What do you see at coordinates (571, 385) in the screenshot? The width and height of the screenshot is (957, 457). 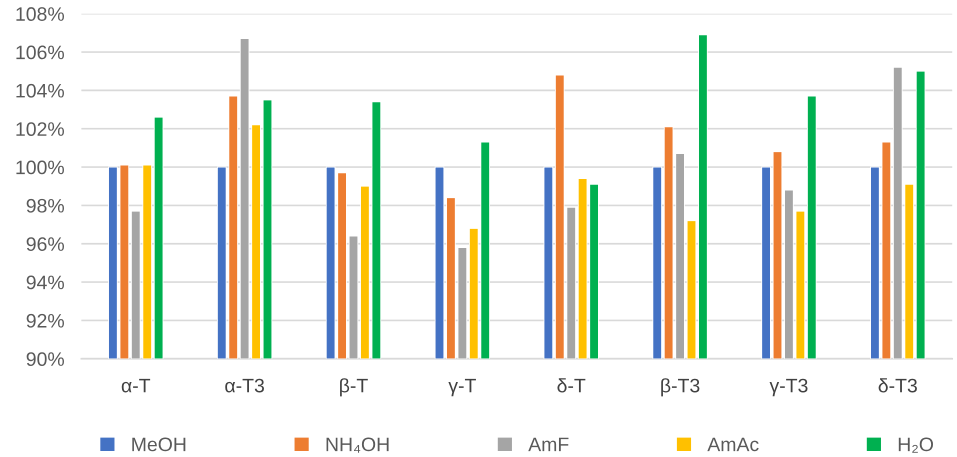 I see `x-tick-label: δ-T` at bounding box center [571, 385].